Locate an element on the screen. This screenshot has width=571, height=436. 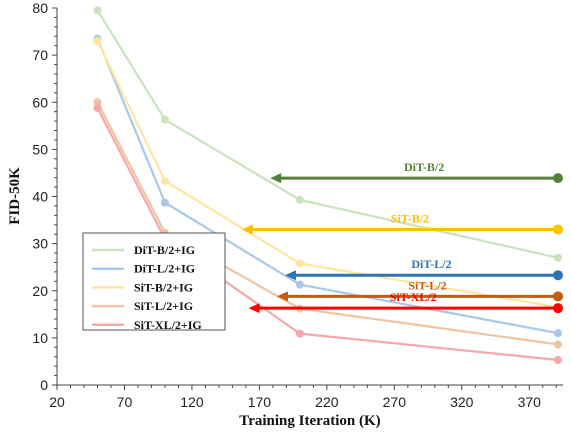
baseline-label: DiT-L/2 is located at coordinates (431, 264).